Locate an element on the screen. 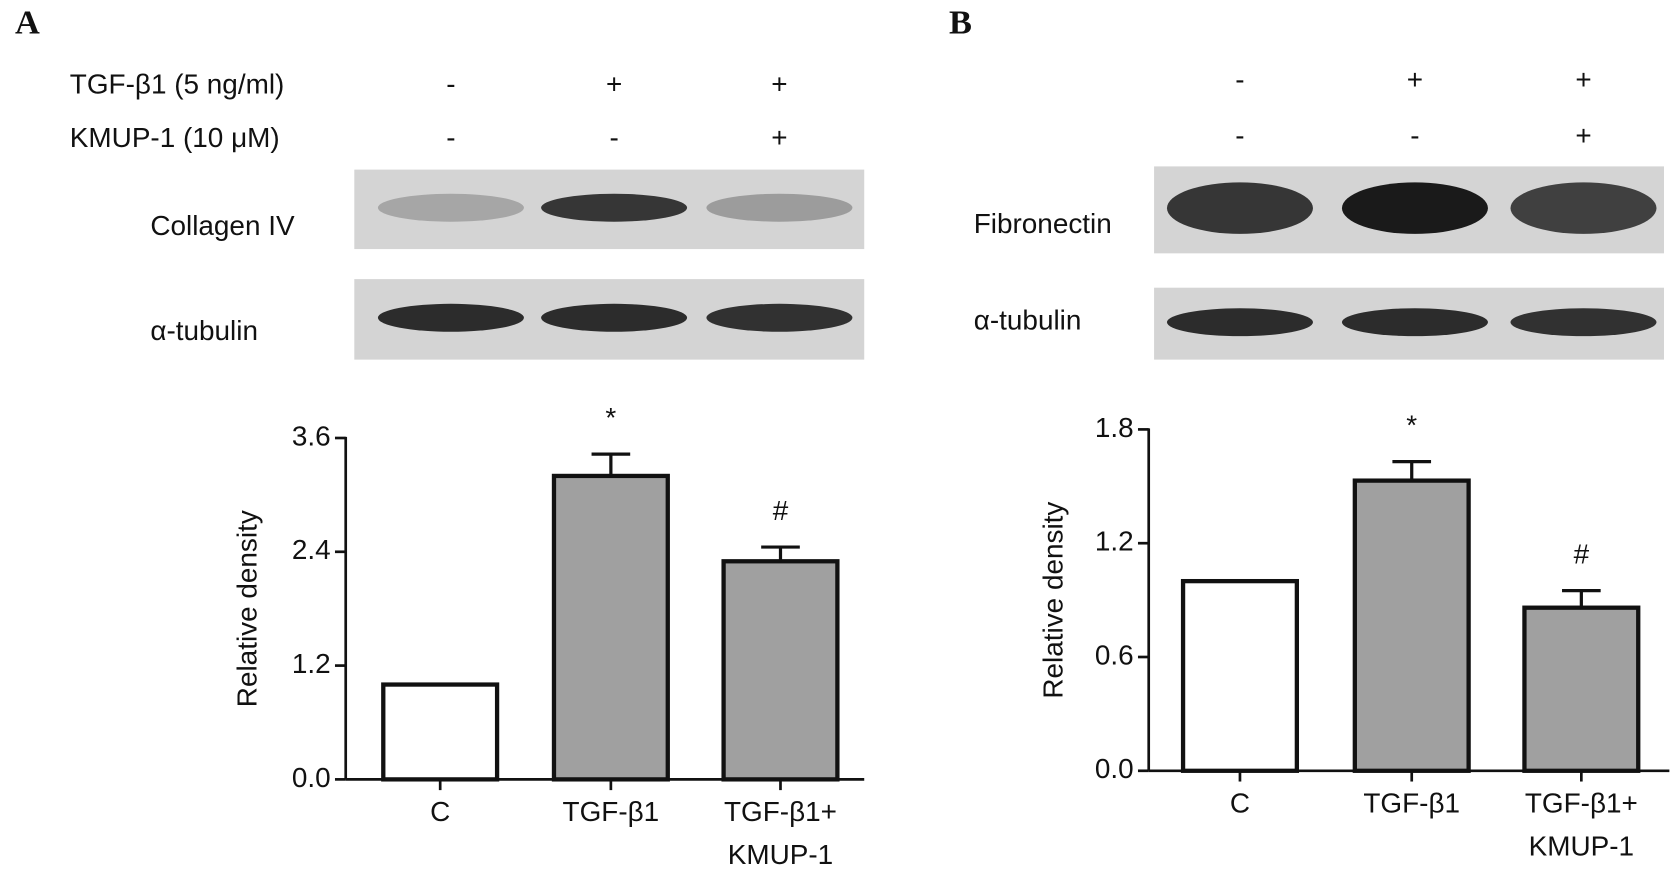 This screenshot has height=876, width=1678. blot-label: Collagen IV is located at coordinates (222, 225).